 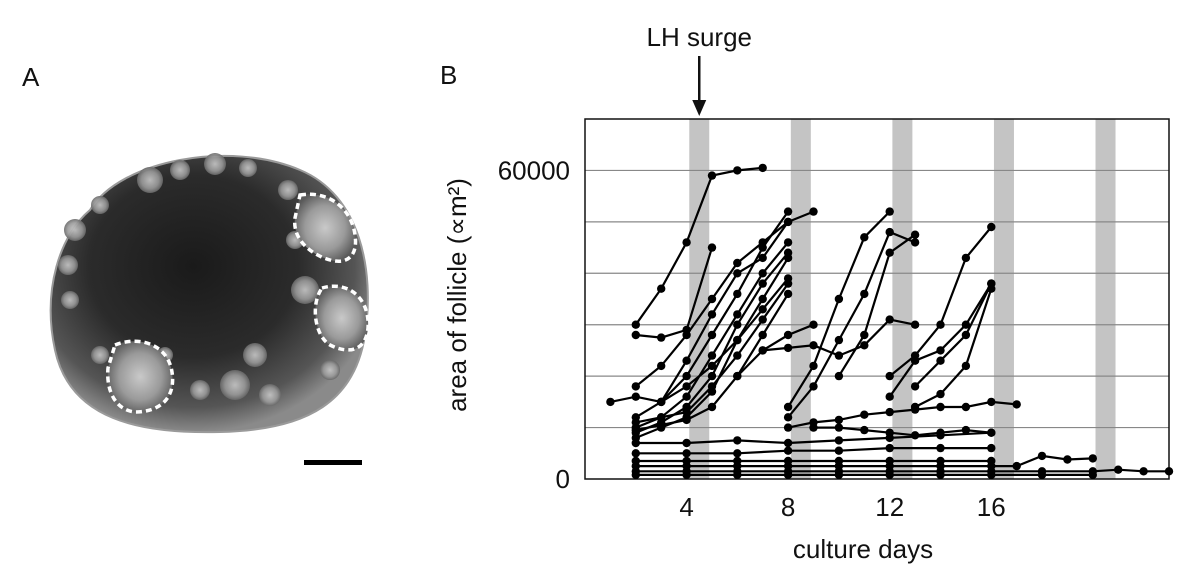 What do you see at coordinates (534, 170) in the screenshot?
I see `y-tick-60000: 60000` at bounding box center [534, 170].